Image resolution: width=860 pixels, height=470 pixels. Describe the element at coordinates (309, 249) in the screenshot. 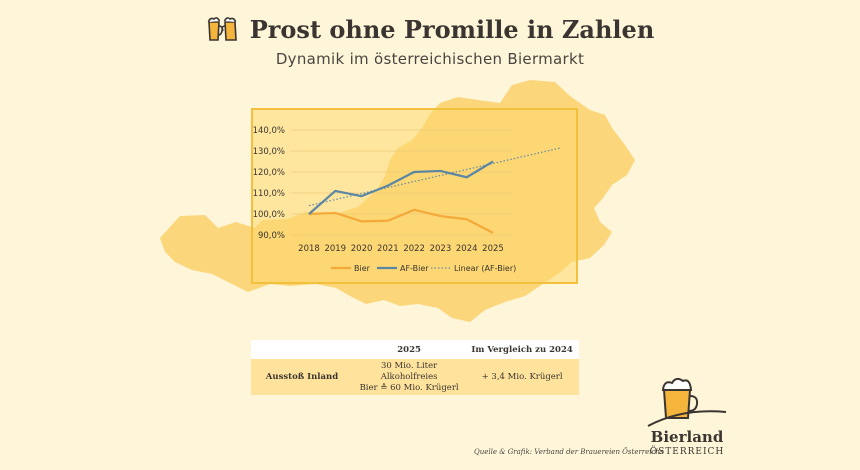

I see `x-tick-label: 2018` at that location.